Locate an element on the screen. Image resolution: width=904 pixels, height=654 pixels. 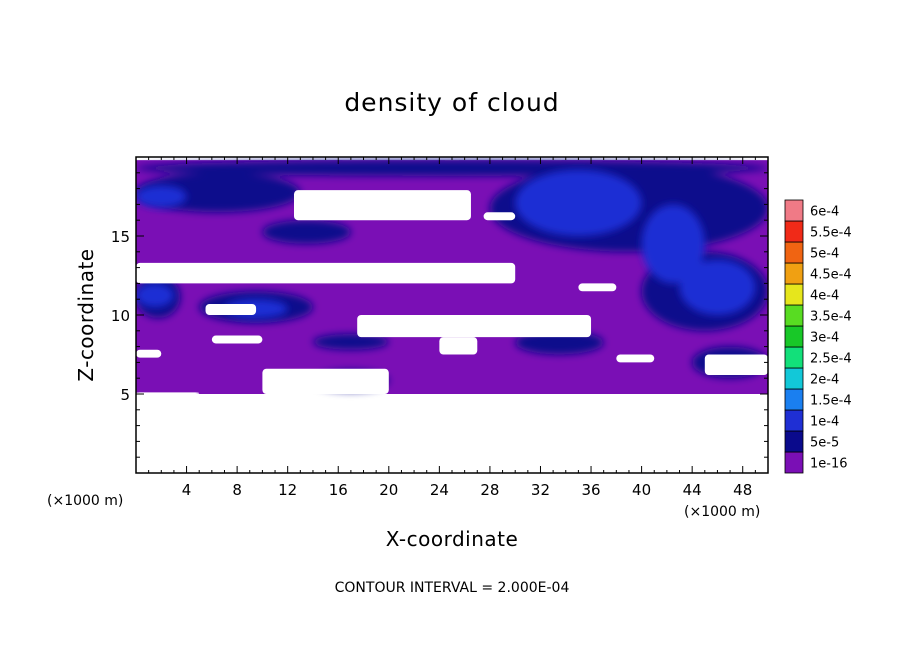
x-tick-label: 4 is located at coordinates (187, 490).